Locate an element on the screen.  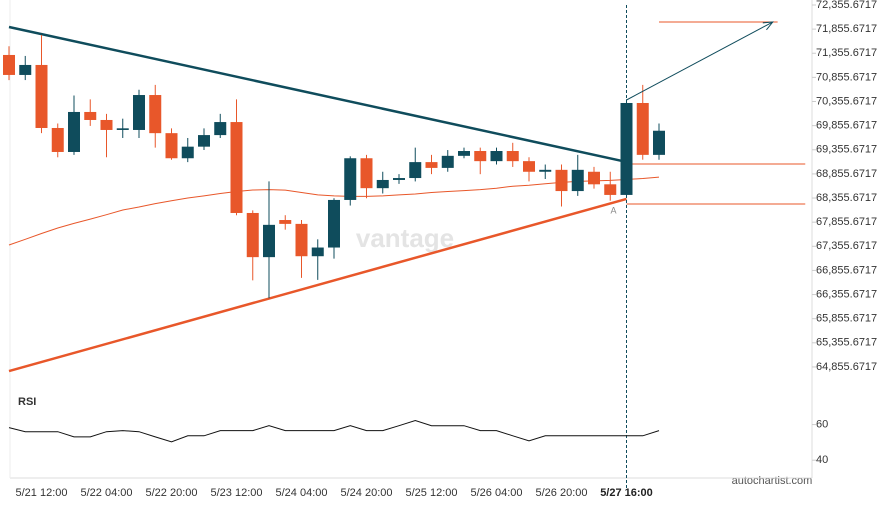
moving-average is located at coordinates (334, 211).